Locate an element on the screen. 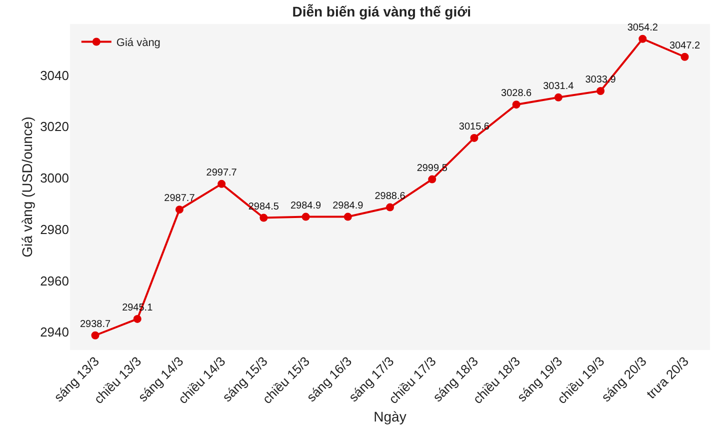 This screenshot has width=720, height=435. legend-label: Giá vàng is located at coordinates (138, 43).